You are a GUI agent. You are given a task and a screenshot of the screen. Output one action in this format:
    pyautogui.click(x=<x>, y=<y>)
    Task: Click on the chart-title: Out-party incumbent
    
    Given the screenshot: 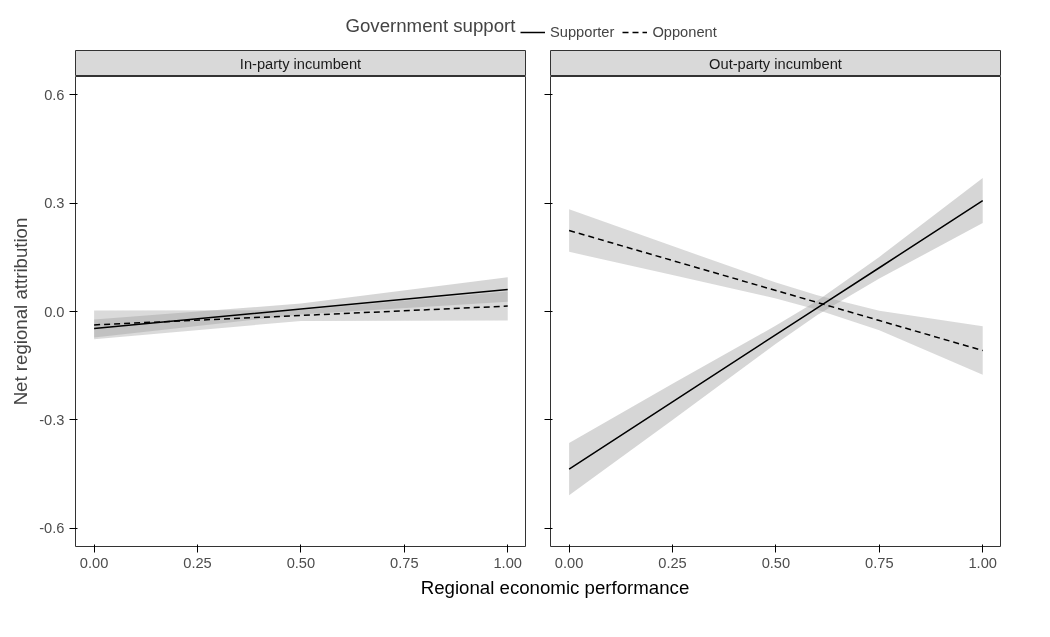 What is the action you would take?
    pyautogui.click(x=775, y=63)
    